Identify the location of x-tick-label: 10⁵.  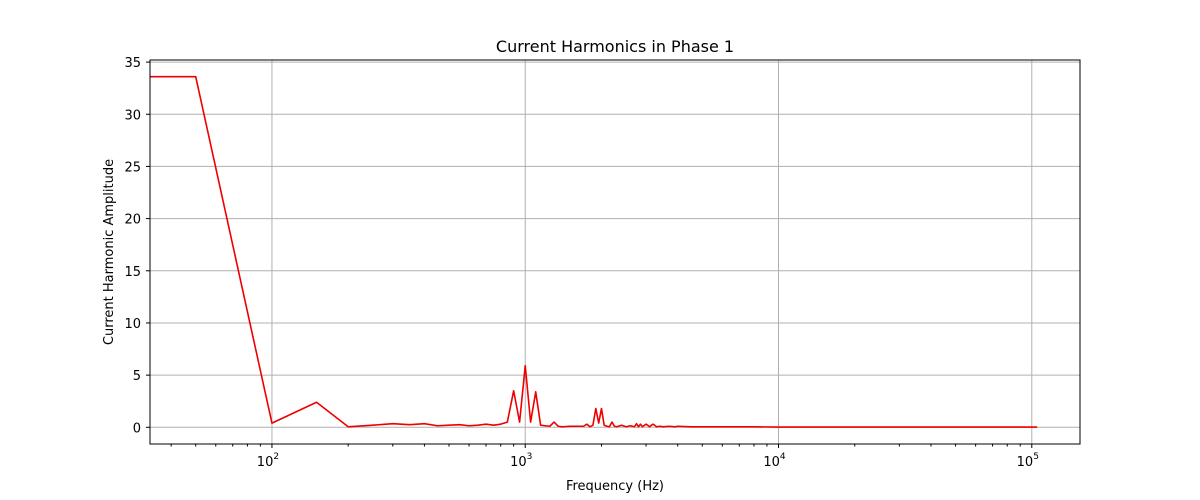
(1028, 461).